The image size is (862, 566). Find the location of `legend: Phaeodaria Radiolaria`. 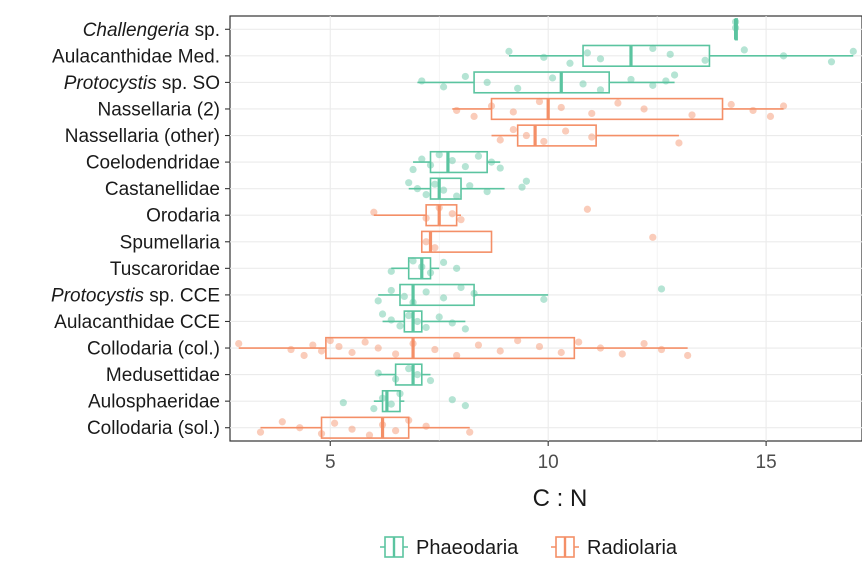

legend: Phaeodaria Radiolaria is located at coordinates (529, 547).